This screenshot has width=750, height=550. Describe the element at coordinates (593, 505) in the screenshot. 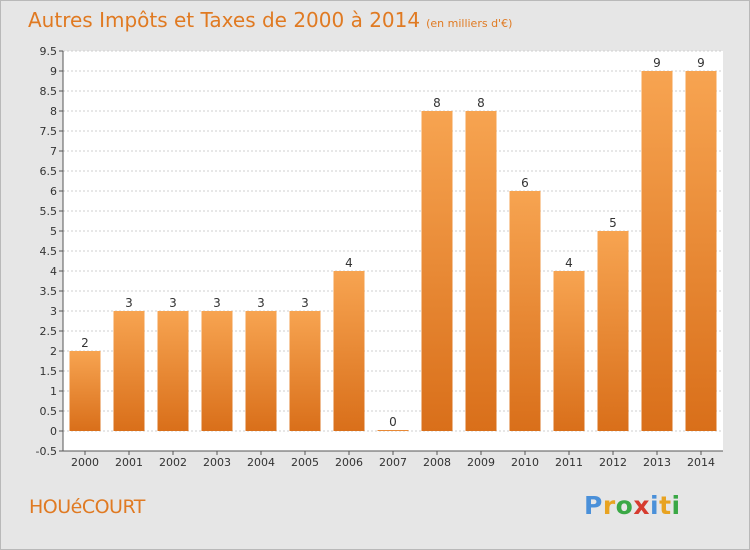

I see `logo-letter: P` at that location.